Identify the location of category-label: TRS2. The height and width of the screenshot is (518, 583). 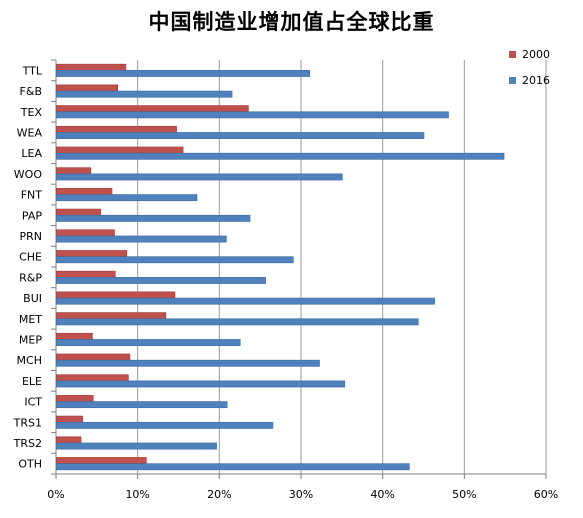
(27, 443).